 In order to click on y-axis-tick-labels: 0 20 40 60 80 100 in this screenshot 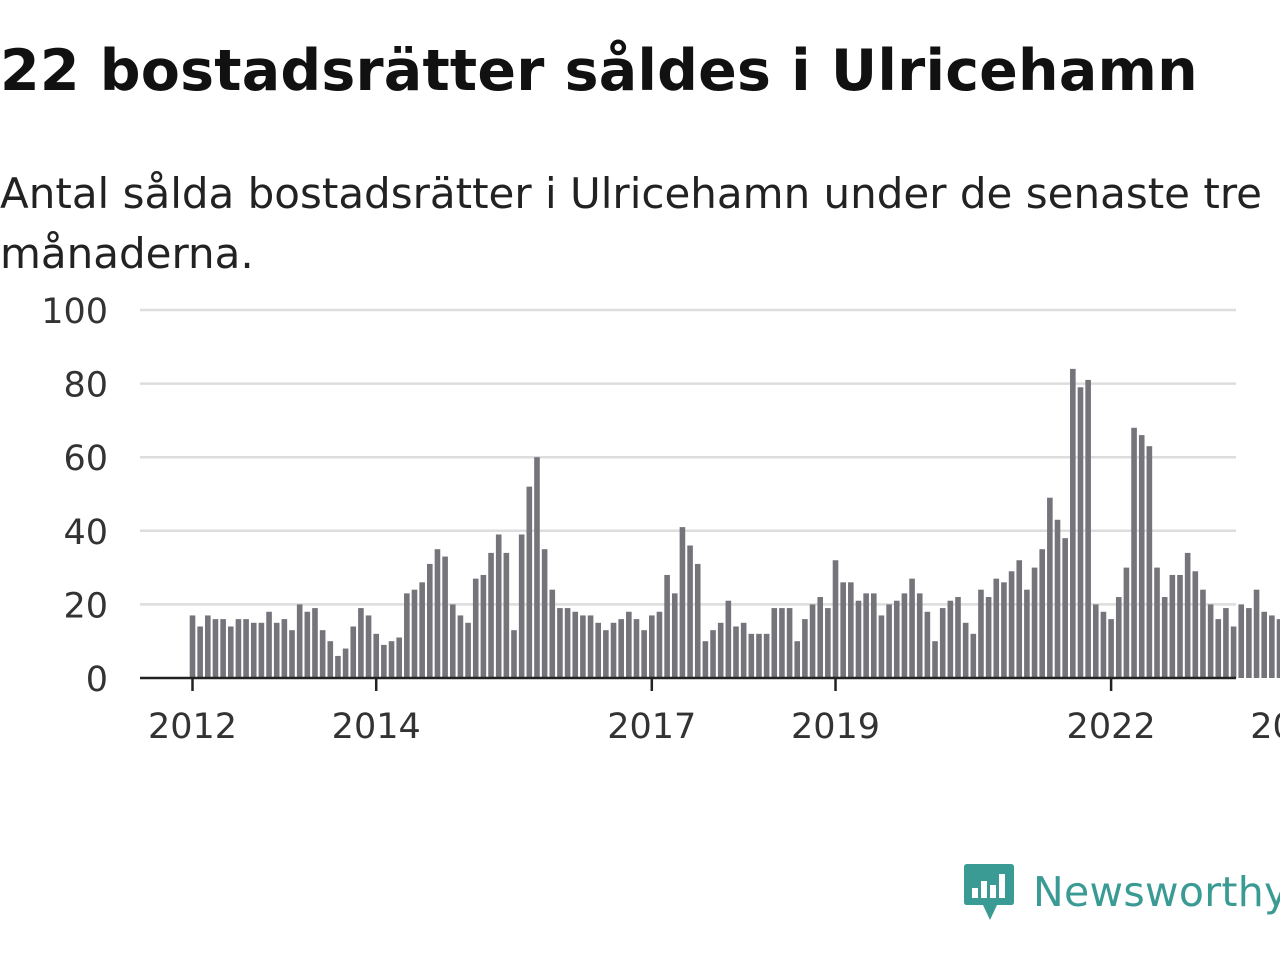, I will do `click(74, 496)`.